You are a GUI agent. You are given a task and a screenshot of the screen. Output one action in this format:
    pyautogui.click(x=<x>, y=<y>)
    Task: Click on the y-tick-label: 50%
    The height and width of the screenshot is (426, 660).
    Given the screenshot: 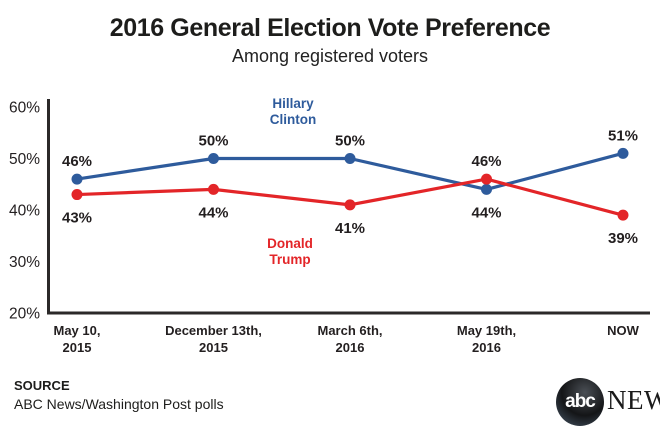 What is the action you would take?
    pyautogui.click(x=24, y=159)
    